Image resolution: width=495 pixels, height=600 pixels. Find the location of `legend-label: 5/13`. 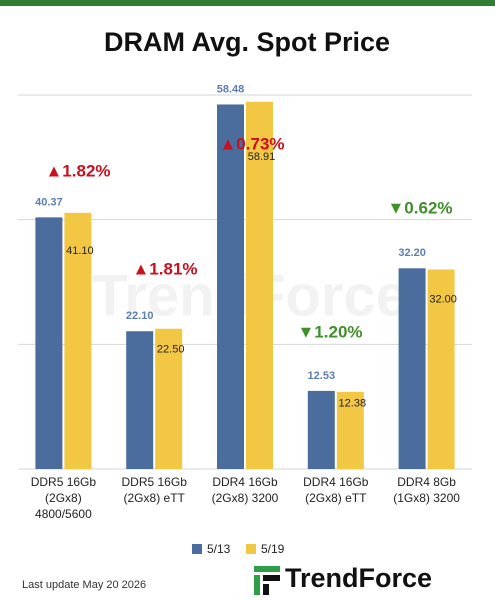

legend-label: 5/13 is located at coordinates (219, 549).